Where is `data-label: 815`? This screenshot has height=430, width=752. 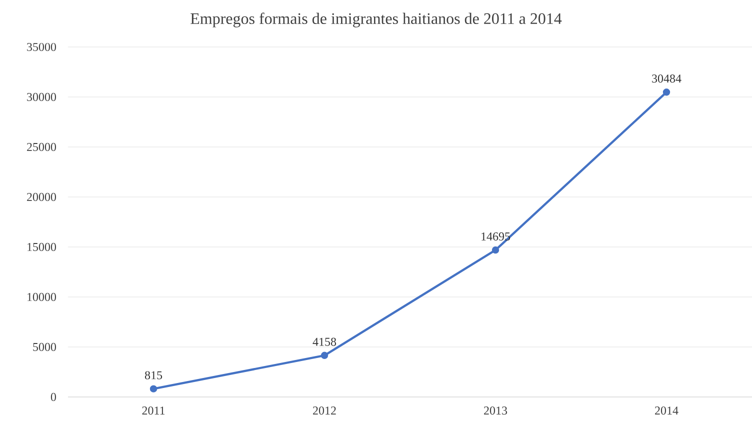
data-label: 815 is located at coordinates (153, 375).